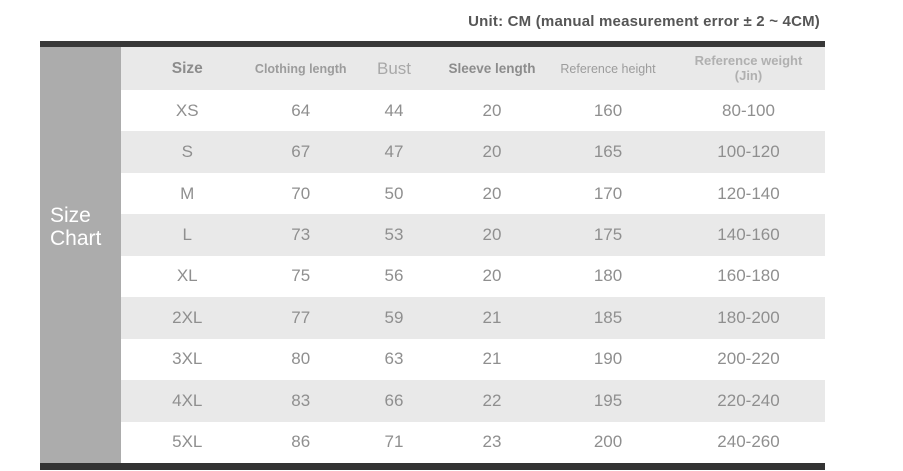 The width and height of the screenshot is (903, 471). What do you see at coordinates (300, 359) in the screenshot?
I see `cell-clothing_length: 80` at bounding box center [300, 359].